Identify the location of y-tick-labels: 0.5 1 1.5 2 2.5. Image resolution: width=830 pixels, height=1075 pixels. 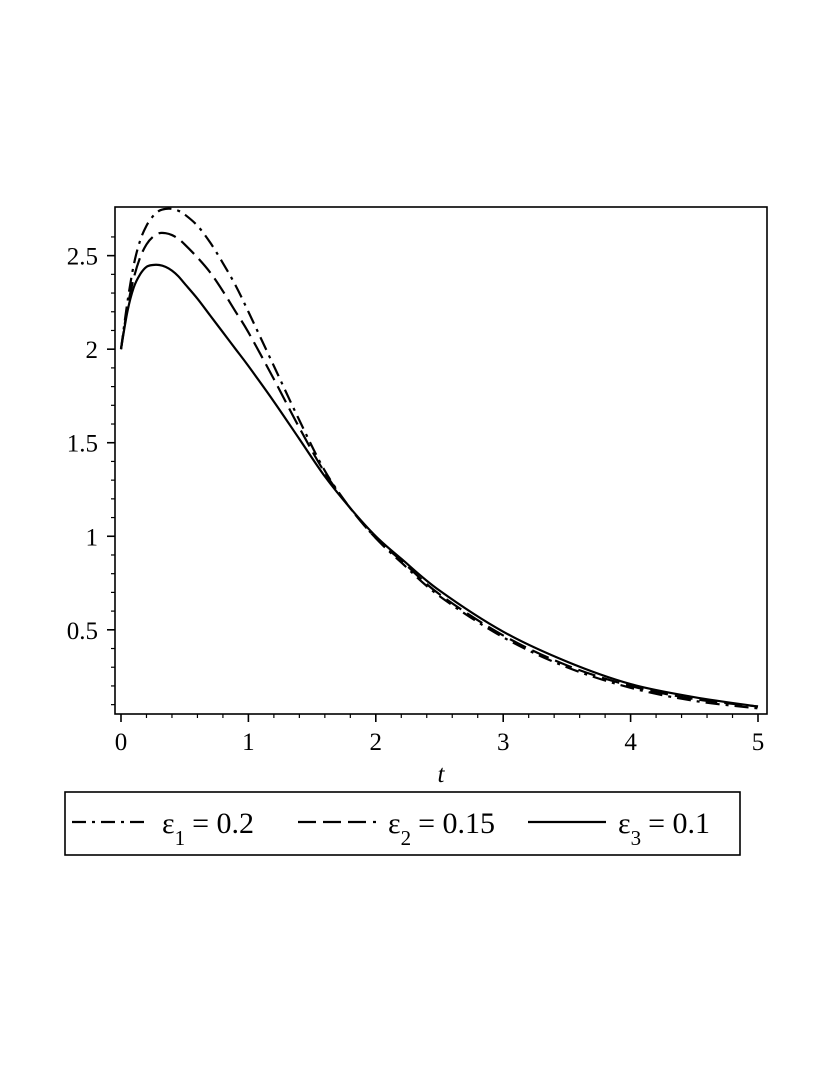
(82, 444).